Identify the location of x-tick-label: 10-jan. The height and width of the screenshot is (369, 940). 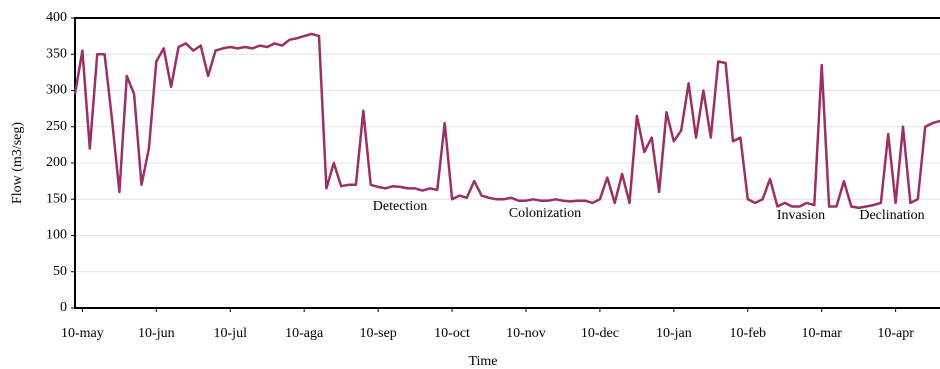
(674, 333).